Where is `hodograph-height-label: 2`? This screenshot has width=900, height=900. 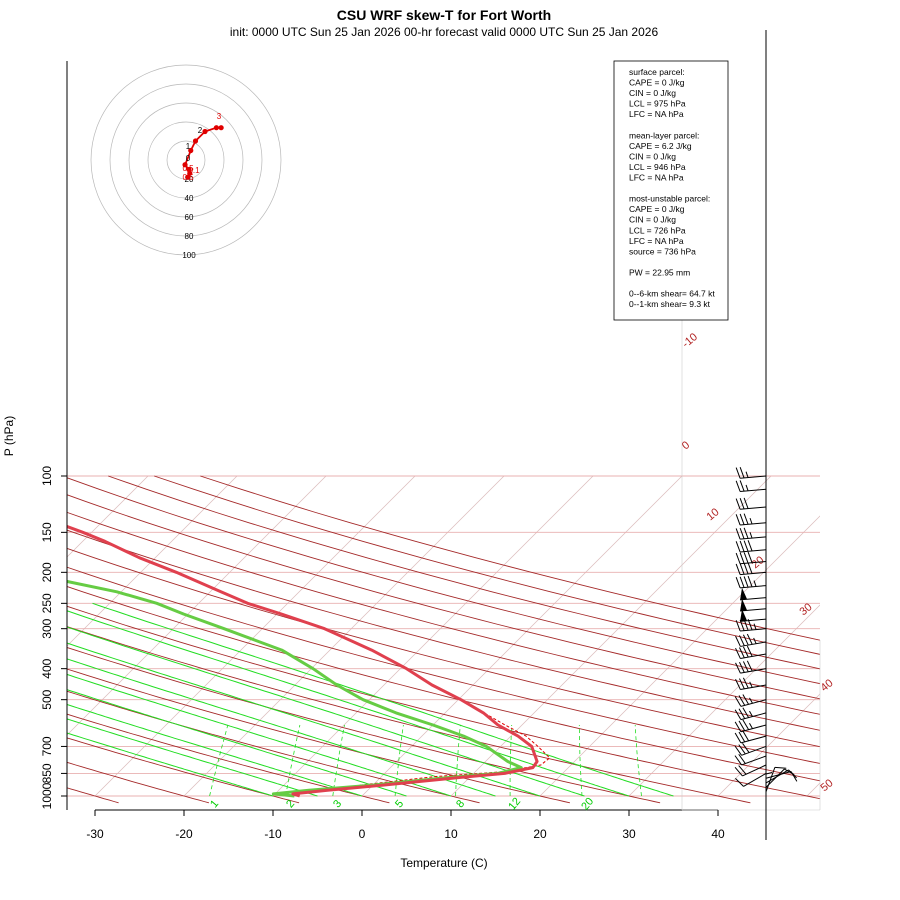 hodograph-height-label: 2 is located at coordinates (200, 130).